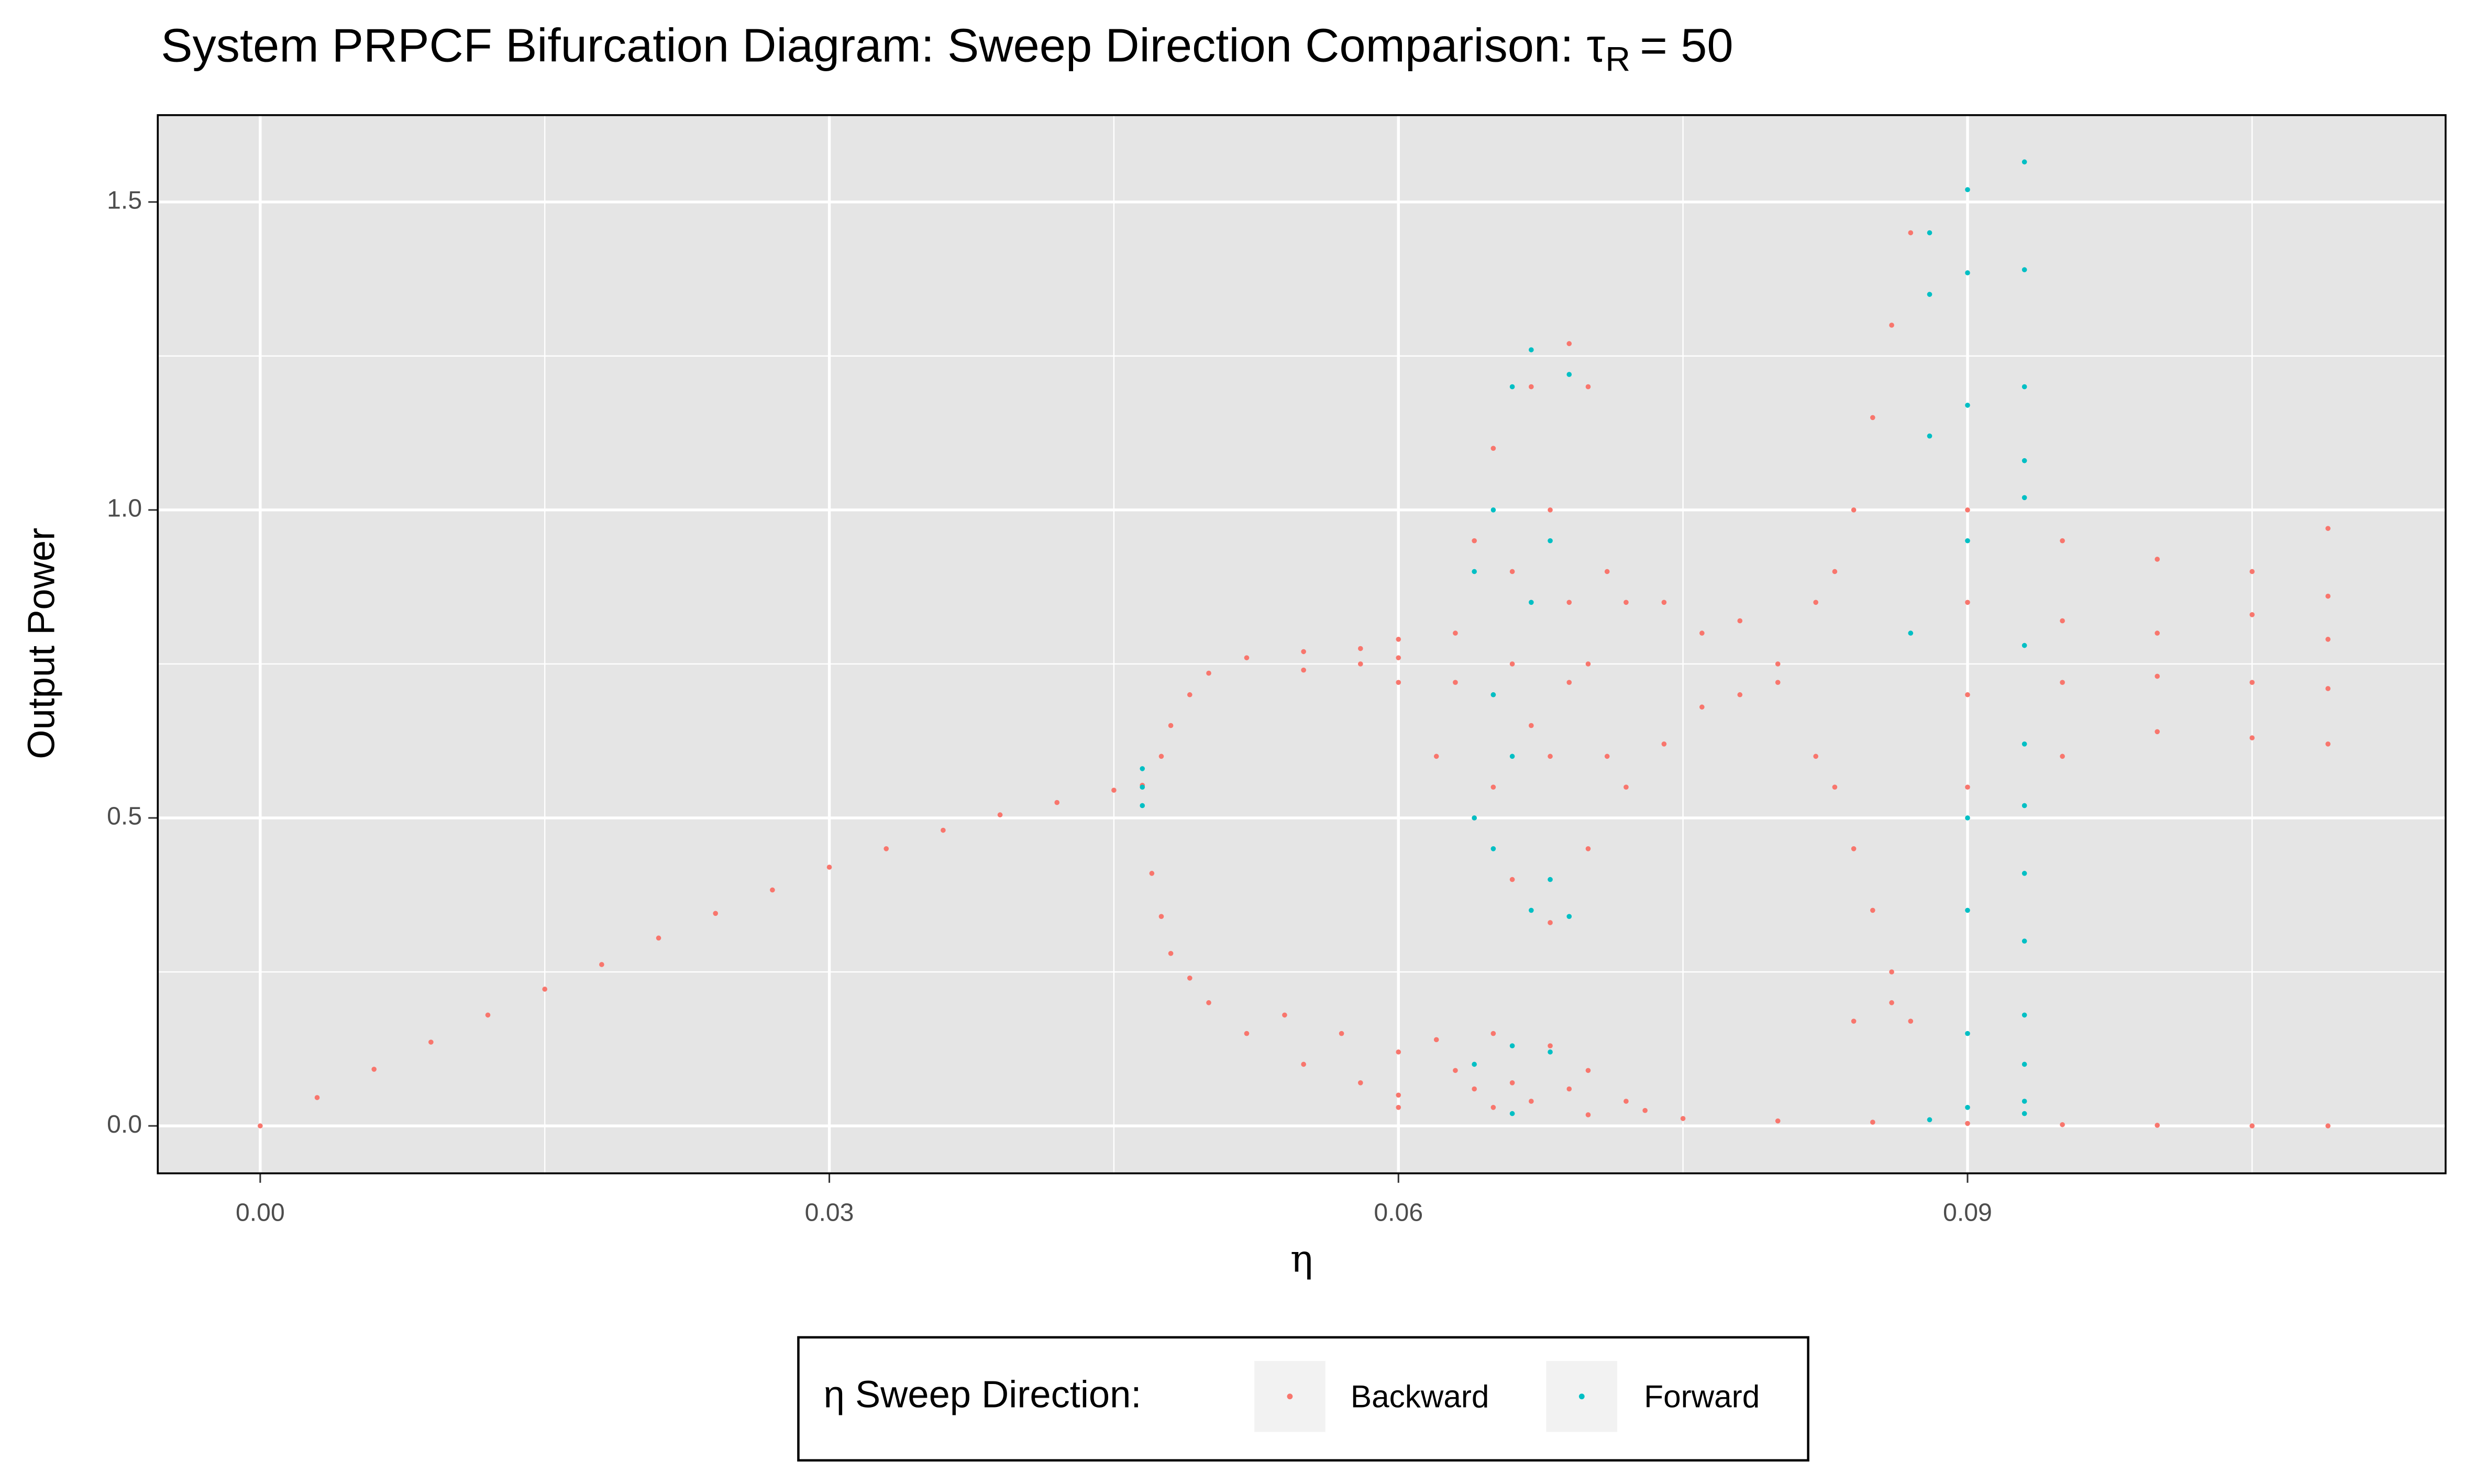  What do you see at coordinates (124, 508) in the screenshot?
I see `y-tick-label: 1.0` at bounding box center [124, 508].